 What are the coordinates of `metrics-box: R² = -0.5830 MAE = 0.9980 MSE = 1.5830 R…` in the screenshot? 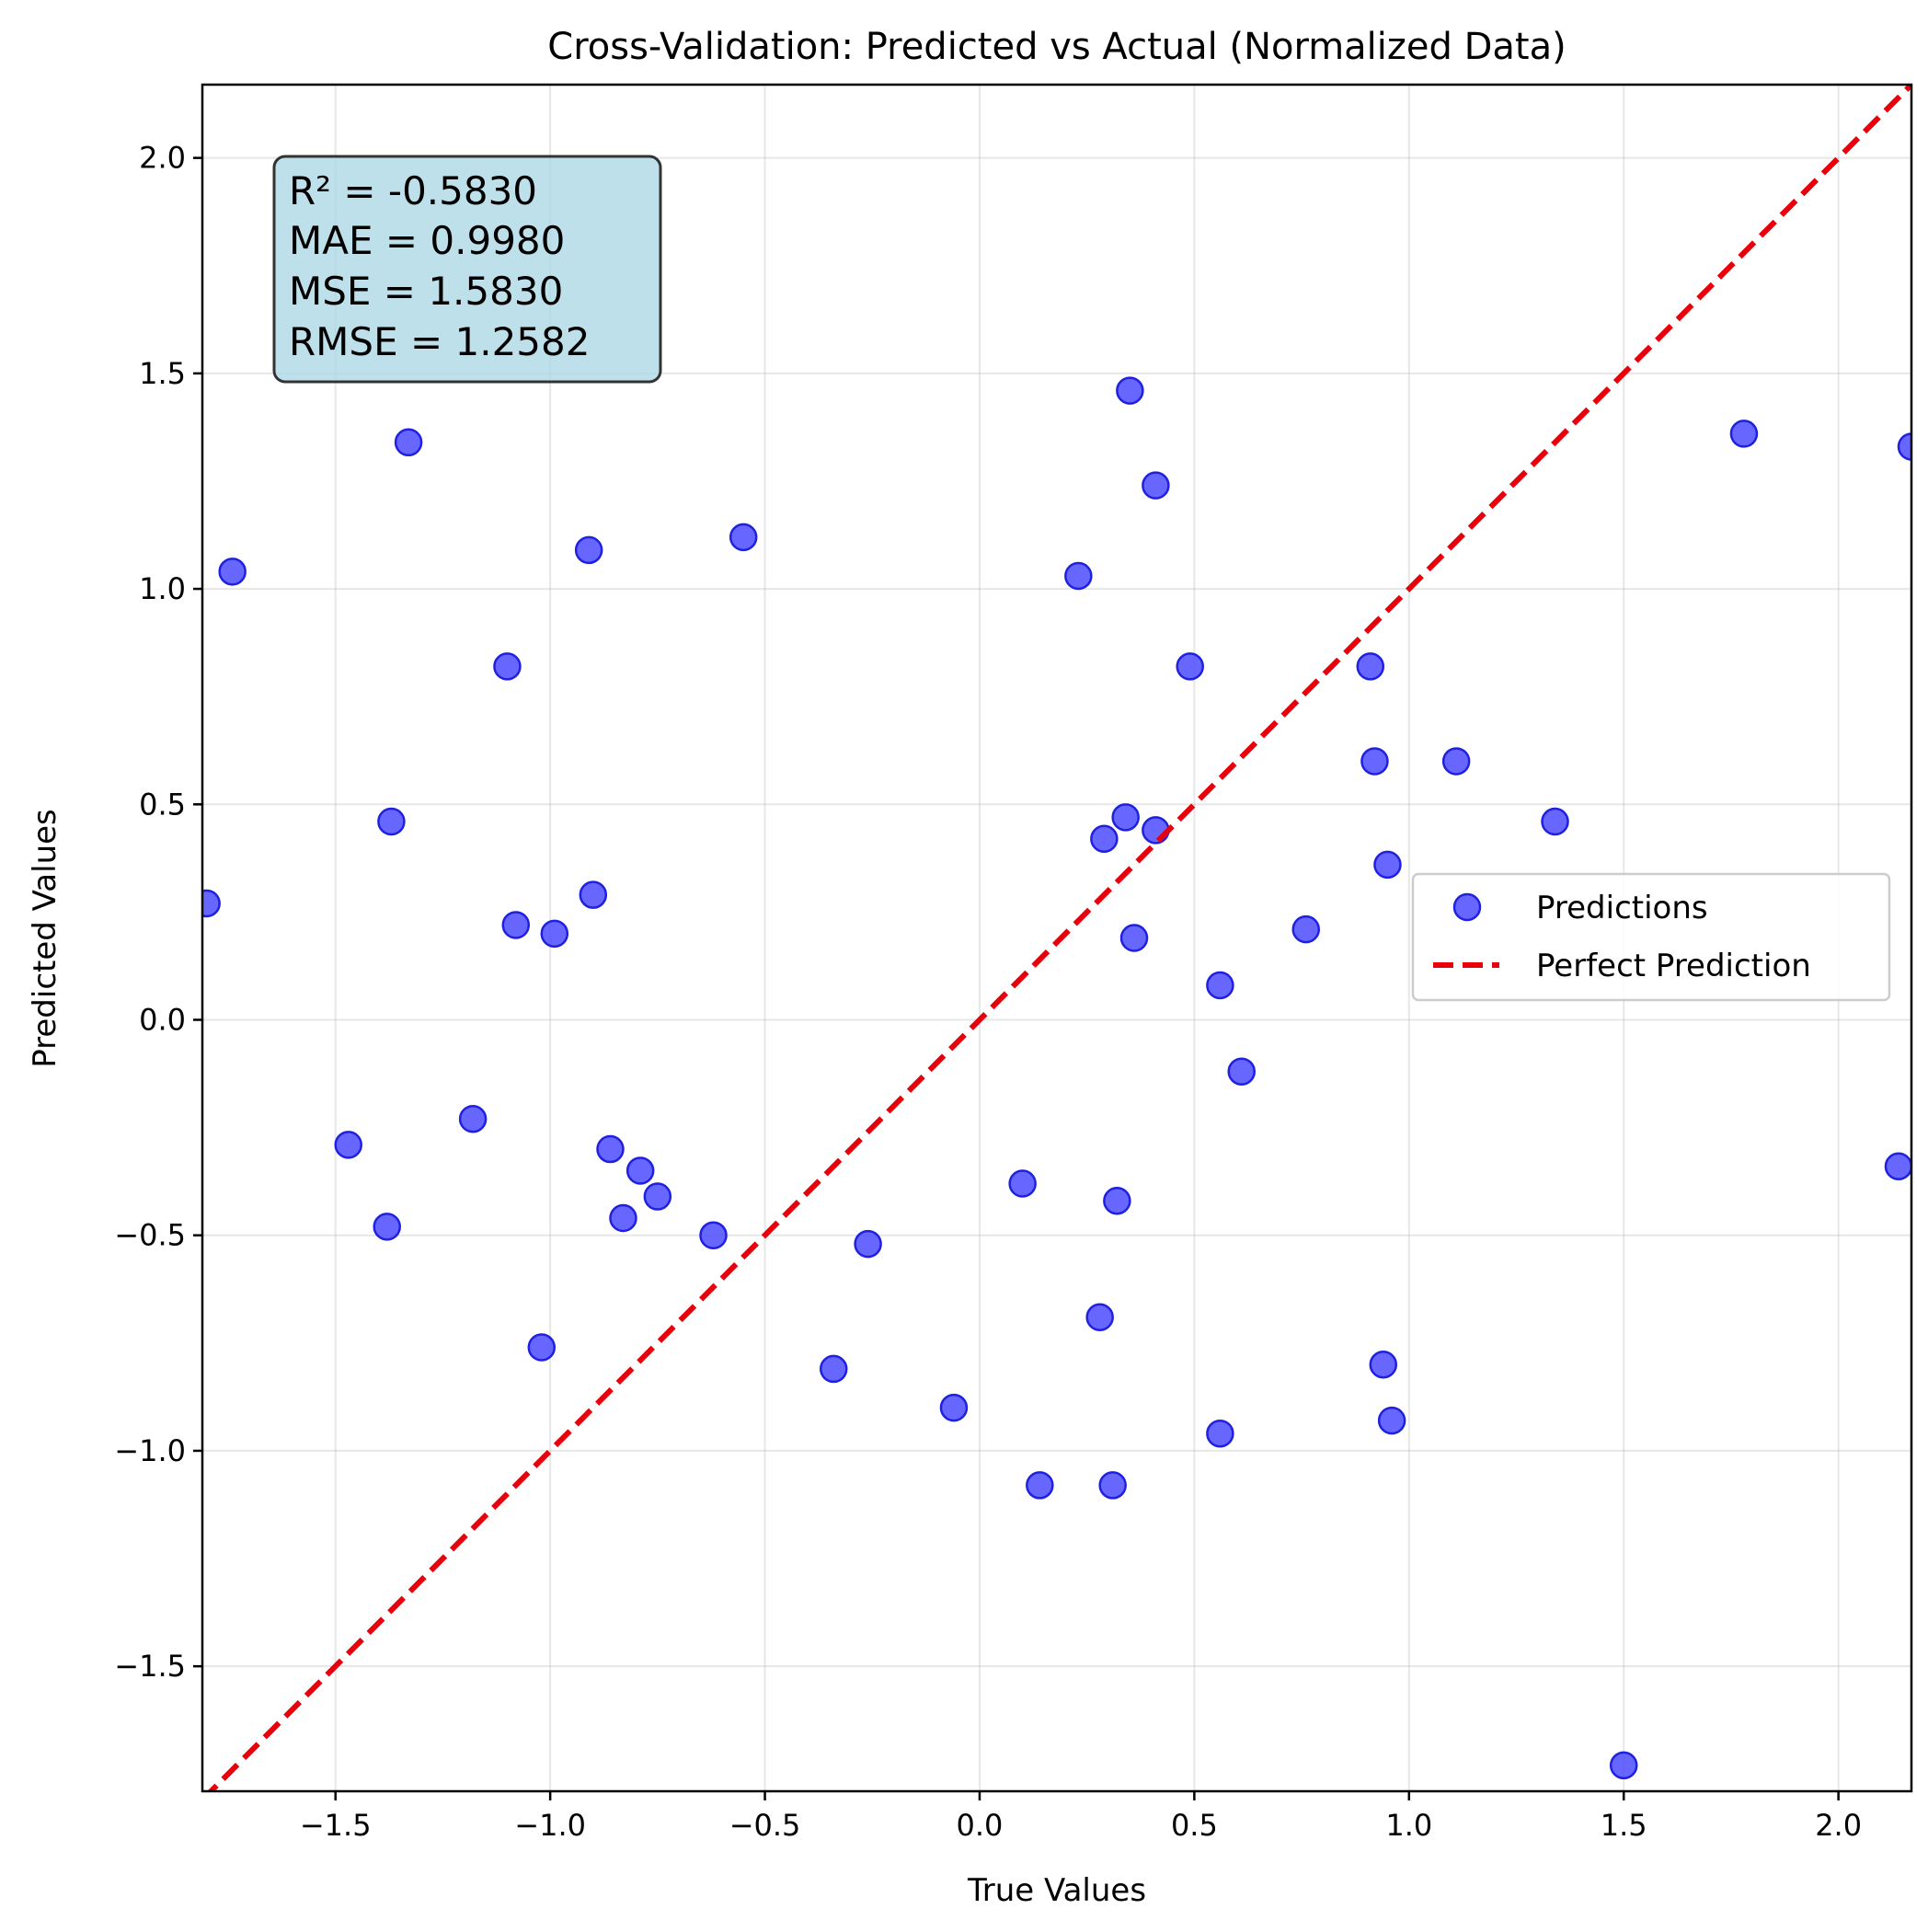 It's located at (467, 269).